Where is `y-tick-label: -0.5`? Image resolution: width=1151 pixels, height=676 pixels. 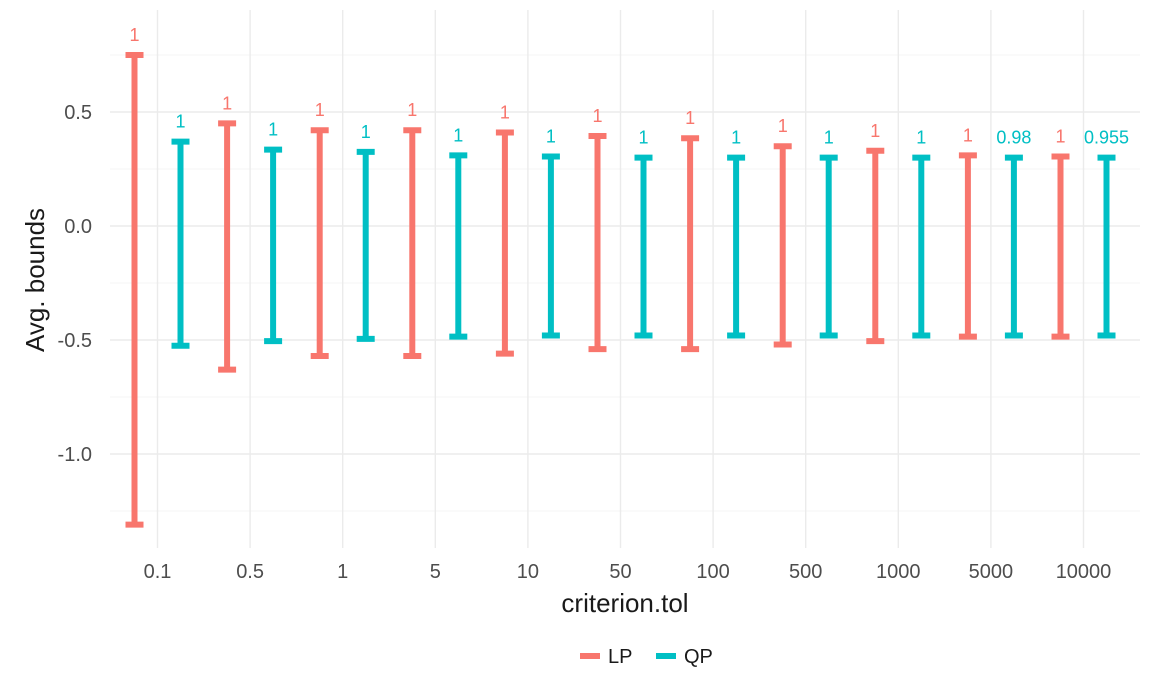 y-tick-label: -0.5 is located at coordinates (75, 341).